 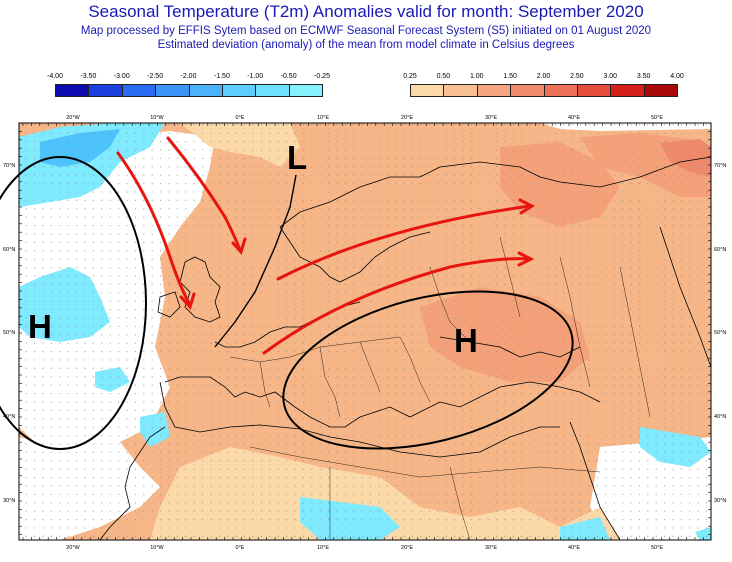 What do you see at coordinates (221, 76) in the screenshot?
I see `legend-label: -1.50` at bounding box center [221, 76].